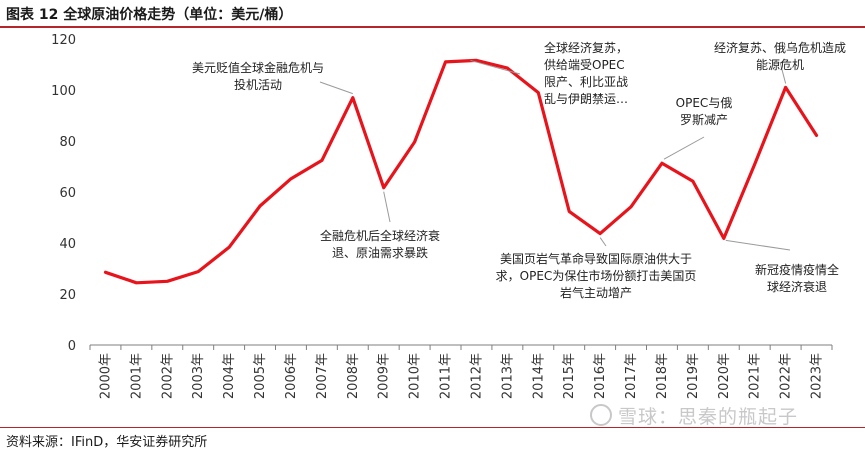 The image size is (865, 453). Describe the element at coordinates (446, 376) in the screenshot. I see `x-tick-label: 2011年` at that location.